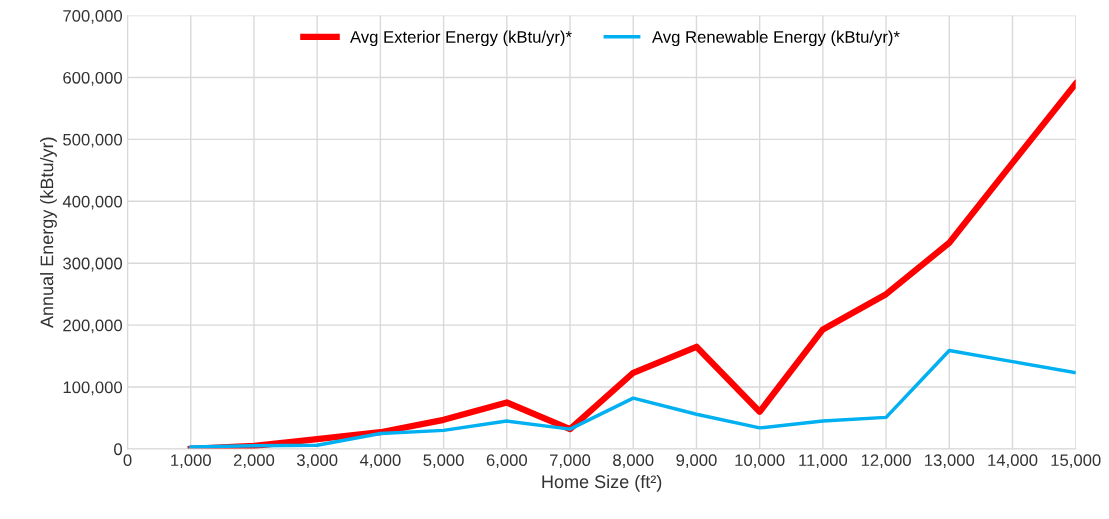  Describe the element at coordinates (118, 449) in the screenshot. I see `y-tick-label: 0` at that location.